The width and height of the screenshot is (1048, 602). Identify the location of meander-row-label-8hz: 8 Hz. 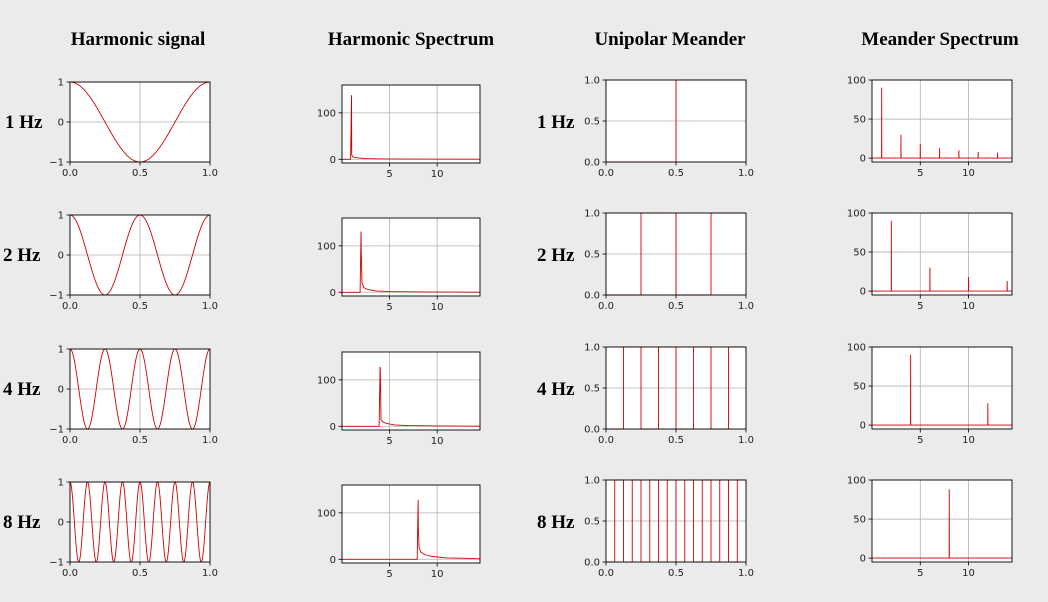
(556, 522).